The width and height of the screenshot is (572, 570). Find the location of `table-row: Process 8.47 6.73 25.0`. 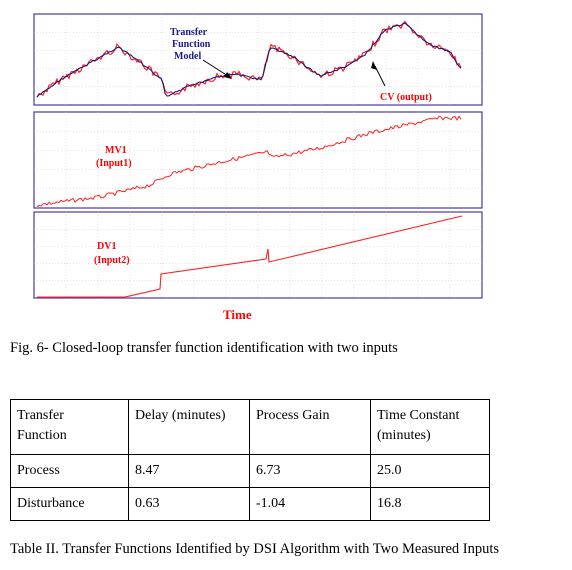

table-row: Process 8.47 6.73 25.0 is located at coordinates (250, 471).